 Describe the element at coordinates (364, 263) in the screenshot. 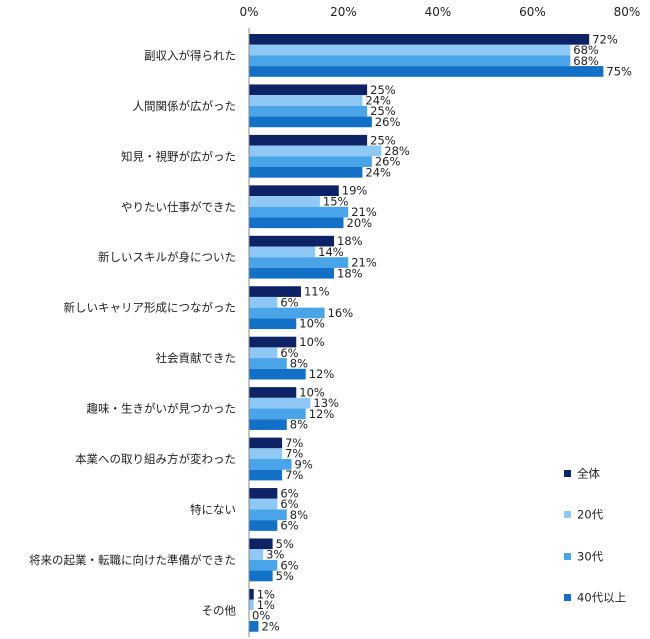

I see `data-label: 21%` at that location.